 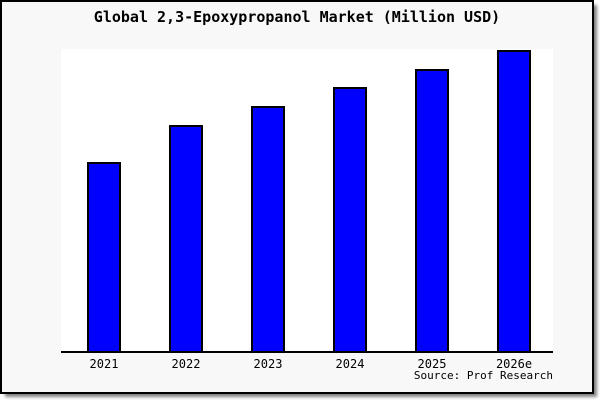 What do you see at coordinates (268, 364) in the screenshot?
I see `x-tick-label-2023: 2023` at bounding box center [268, 364].